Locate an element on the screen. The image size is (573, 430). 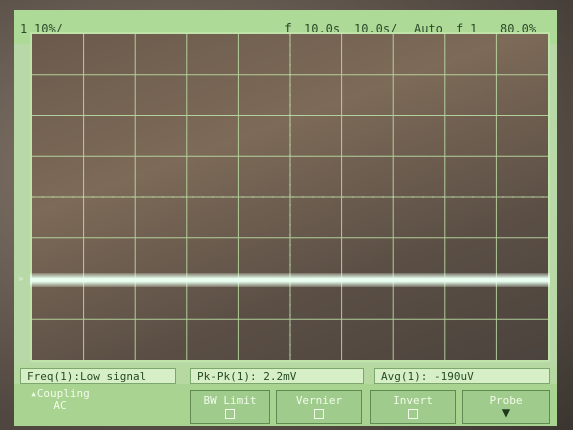
coupling-value: AC is located at coordinates (60, 405).